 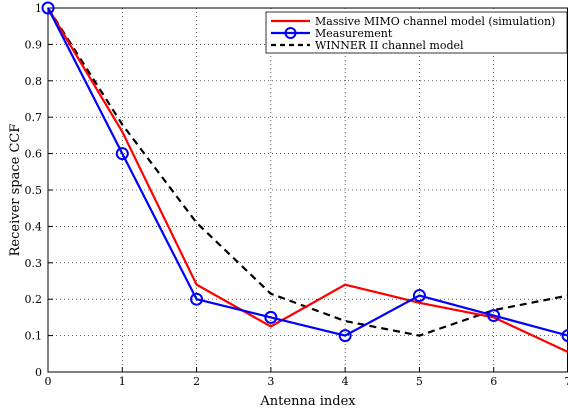 What do you see at coordinates (34, 154) in the screenshot?
I see `y-tick-label: 0.6` at bounding box center [34, 154].